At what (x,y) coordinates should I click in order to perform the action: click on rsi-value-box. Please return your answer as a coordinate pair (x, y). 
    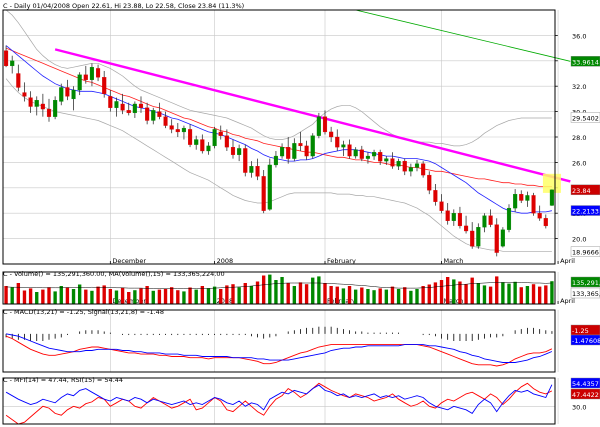
    Looking at the image, I should click on (585, 383).